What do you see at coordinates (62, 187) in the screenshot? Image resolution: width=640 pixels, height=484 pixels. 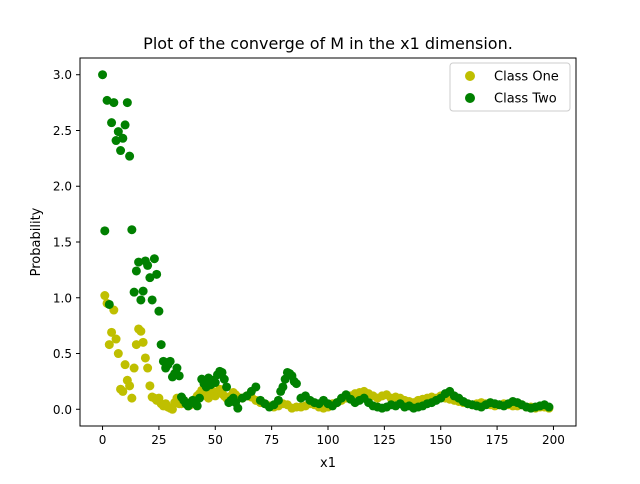 I see `y-tick-label: 2.0` at bounding box center [62, 187].